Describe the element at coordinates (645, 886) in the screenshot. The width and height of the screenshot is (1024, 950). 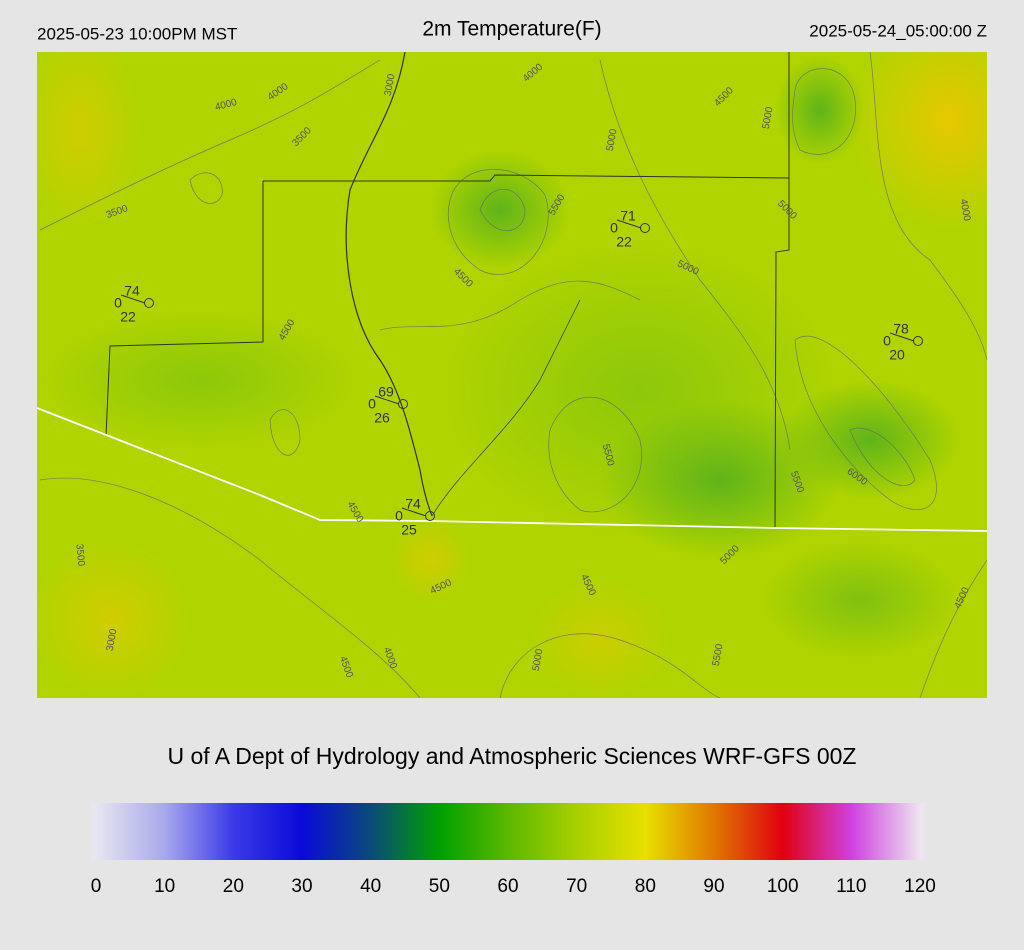
I see `colorbar-tick-label: 80` at that location.